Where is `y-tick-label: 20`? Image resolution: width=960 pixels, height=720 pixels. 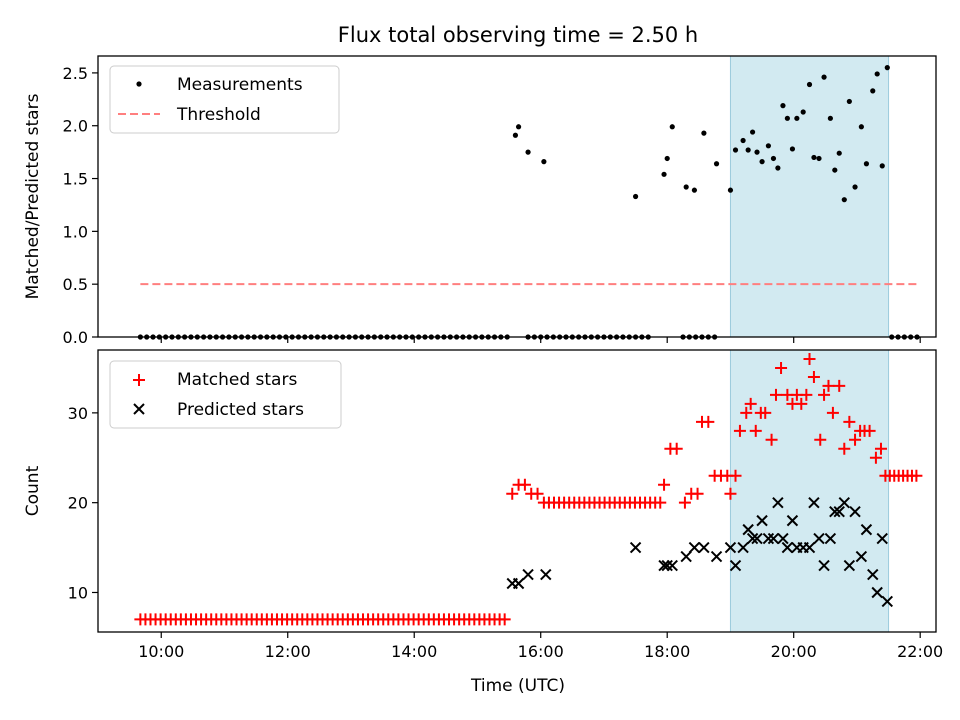 y-tick-label: 20 is located at coordinates (78, 503).